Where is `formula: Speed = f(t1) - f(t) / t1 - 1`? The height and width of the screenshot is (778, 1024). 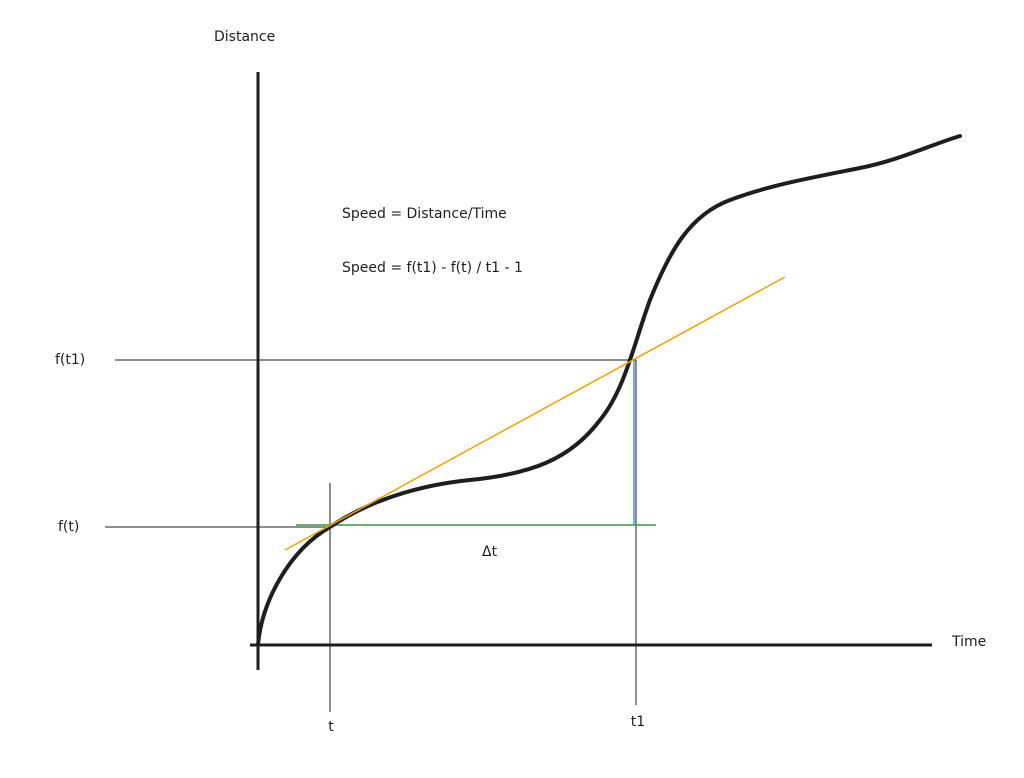
formula: Speed = f(t1) - f(t) / t1 - 1 is located at coordinates (432, 268).